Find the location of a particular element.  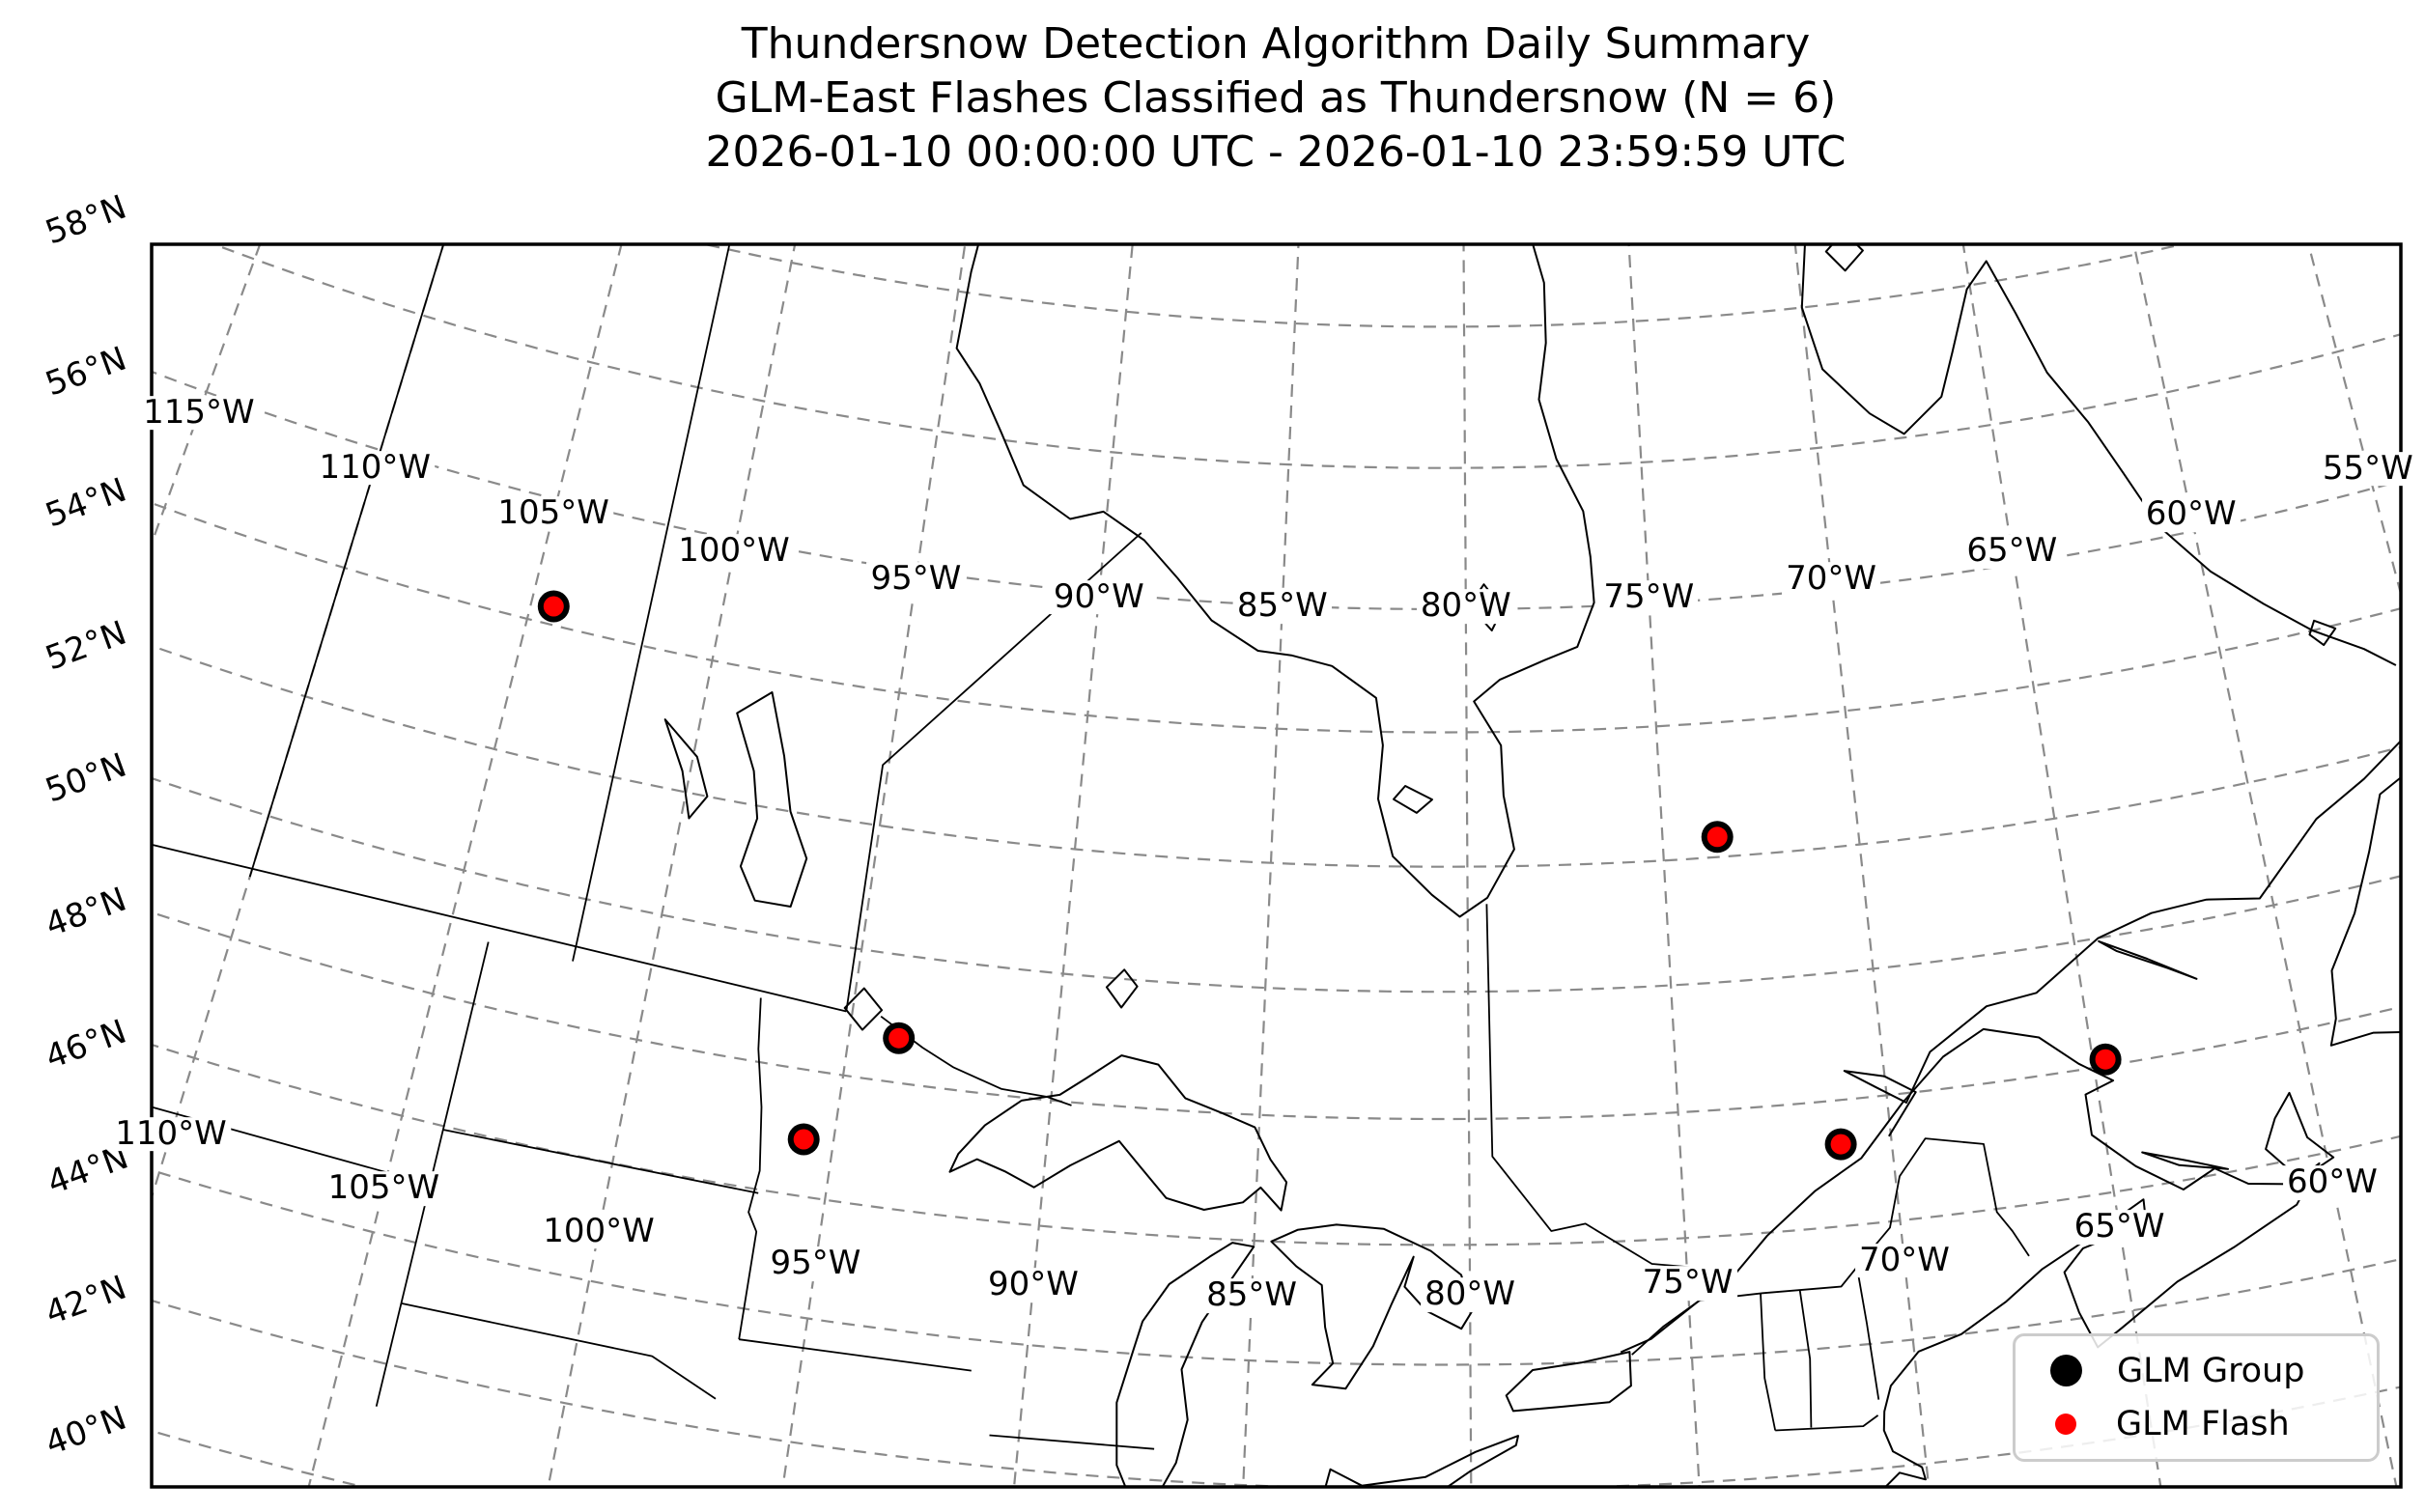

lon-label-upper-60w: 60°W is located at coordinates (2191, 514).